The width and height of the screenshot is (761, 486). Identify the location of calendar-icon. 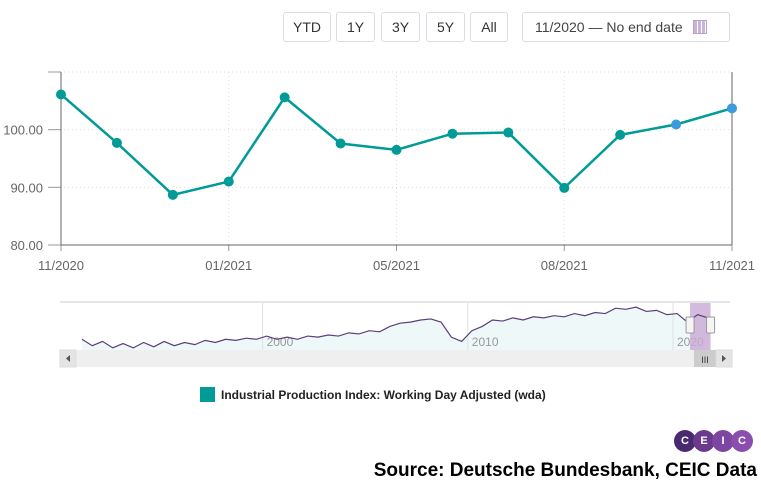
(699, 27).